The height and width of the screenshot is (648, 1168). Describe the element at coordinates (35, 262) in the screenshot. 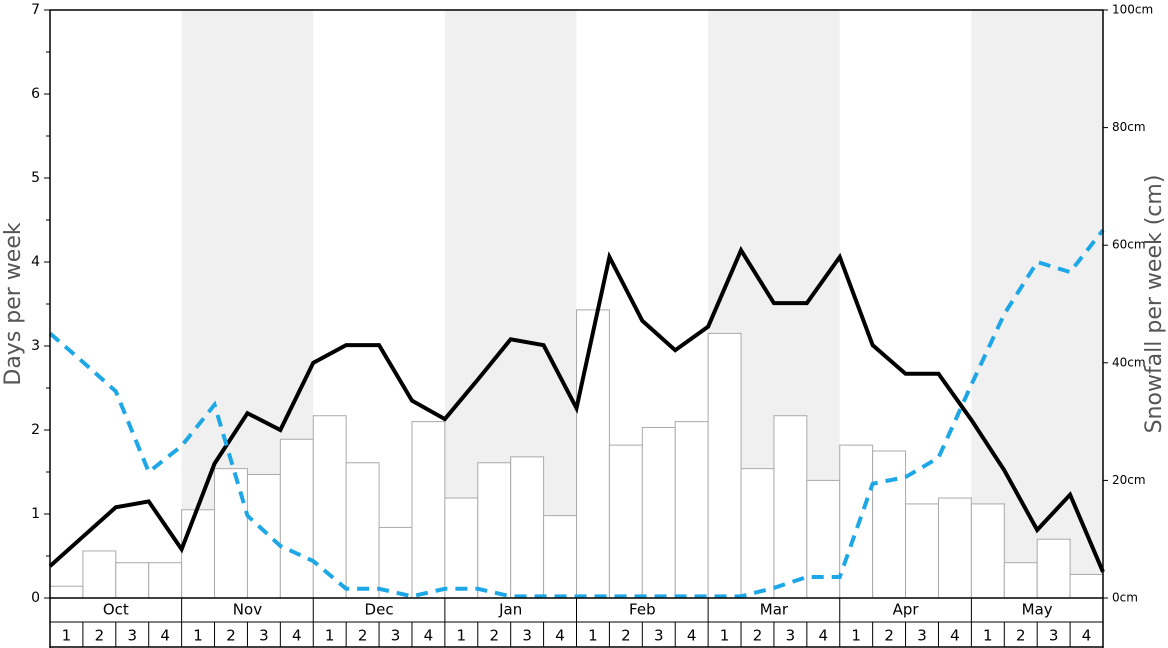

I see `y-tick-label: 4` at that location.